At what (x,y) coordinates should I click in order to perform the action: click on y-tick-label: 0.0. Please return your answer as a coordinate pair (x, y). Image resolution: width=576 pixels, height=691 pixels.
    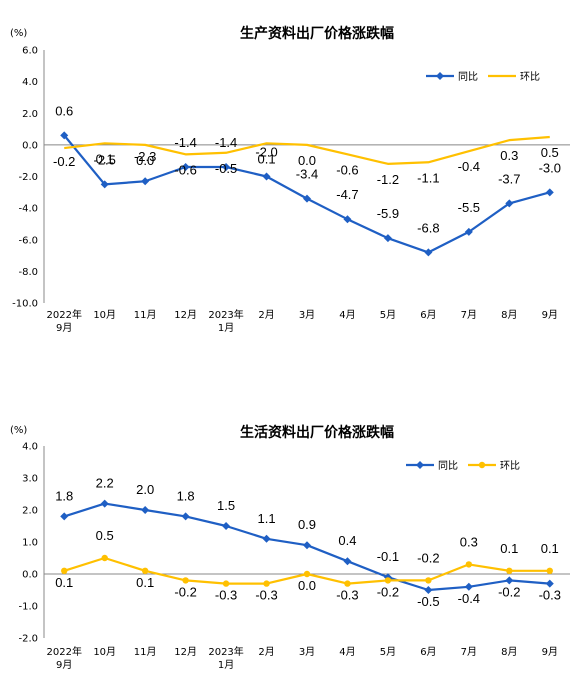
    Looking at the image, I should click on (30, 575).